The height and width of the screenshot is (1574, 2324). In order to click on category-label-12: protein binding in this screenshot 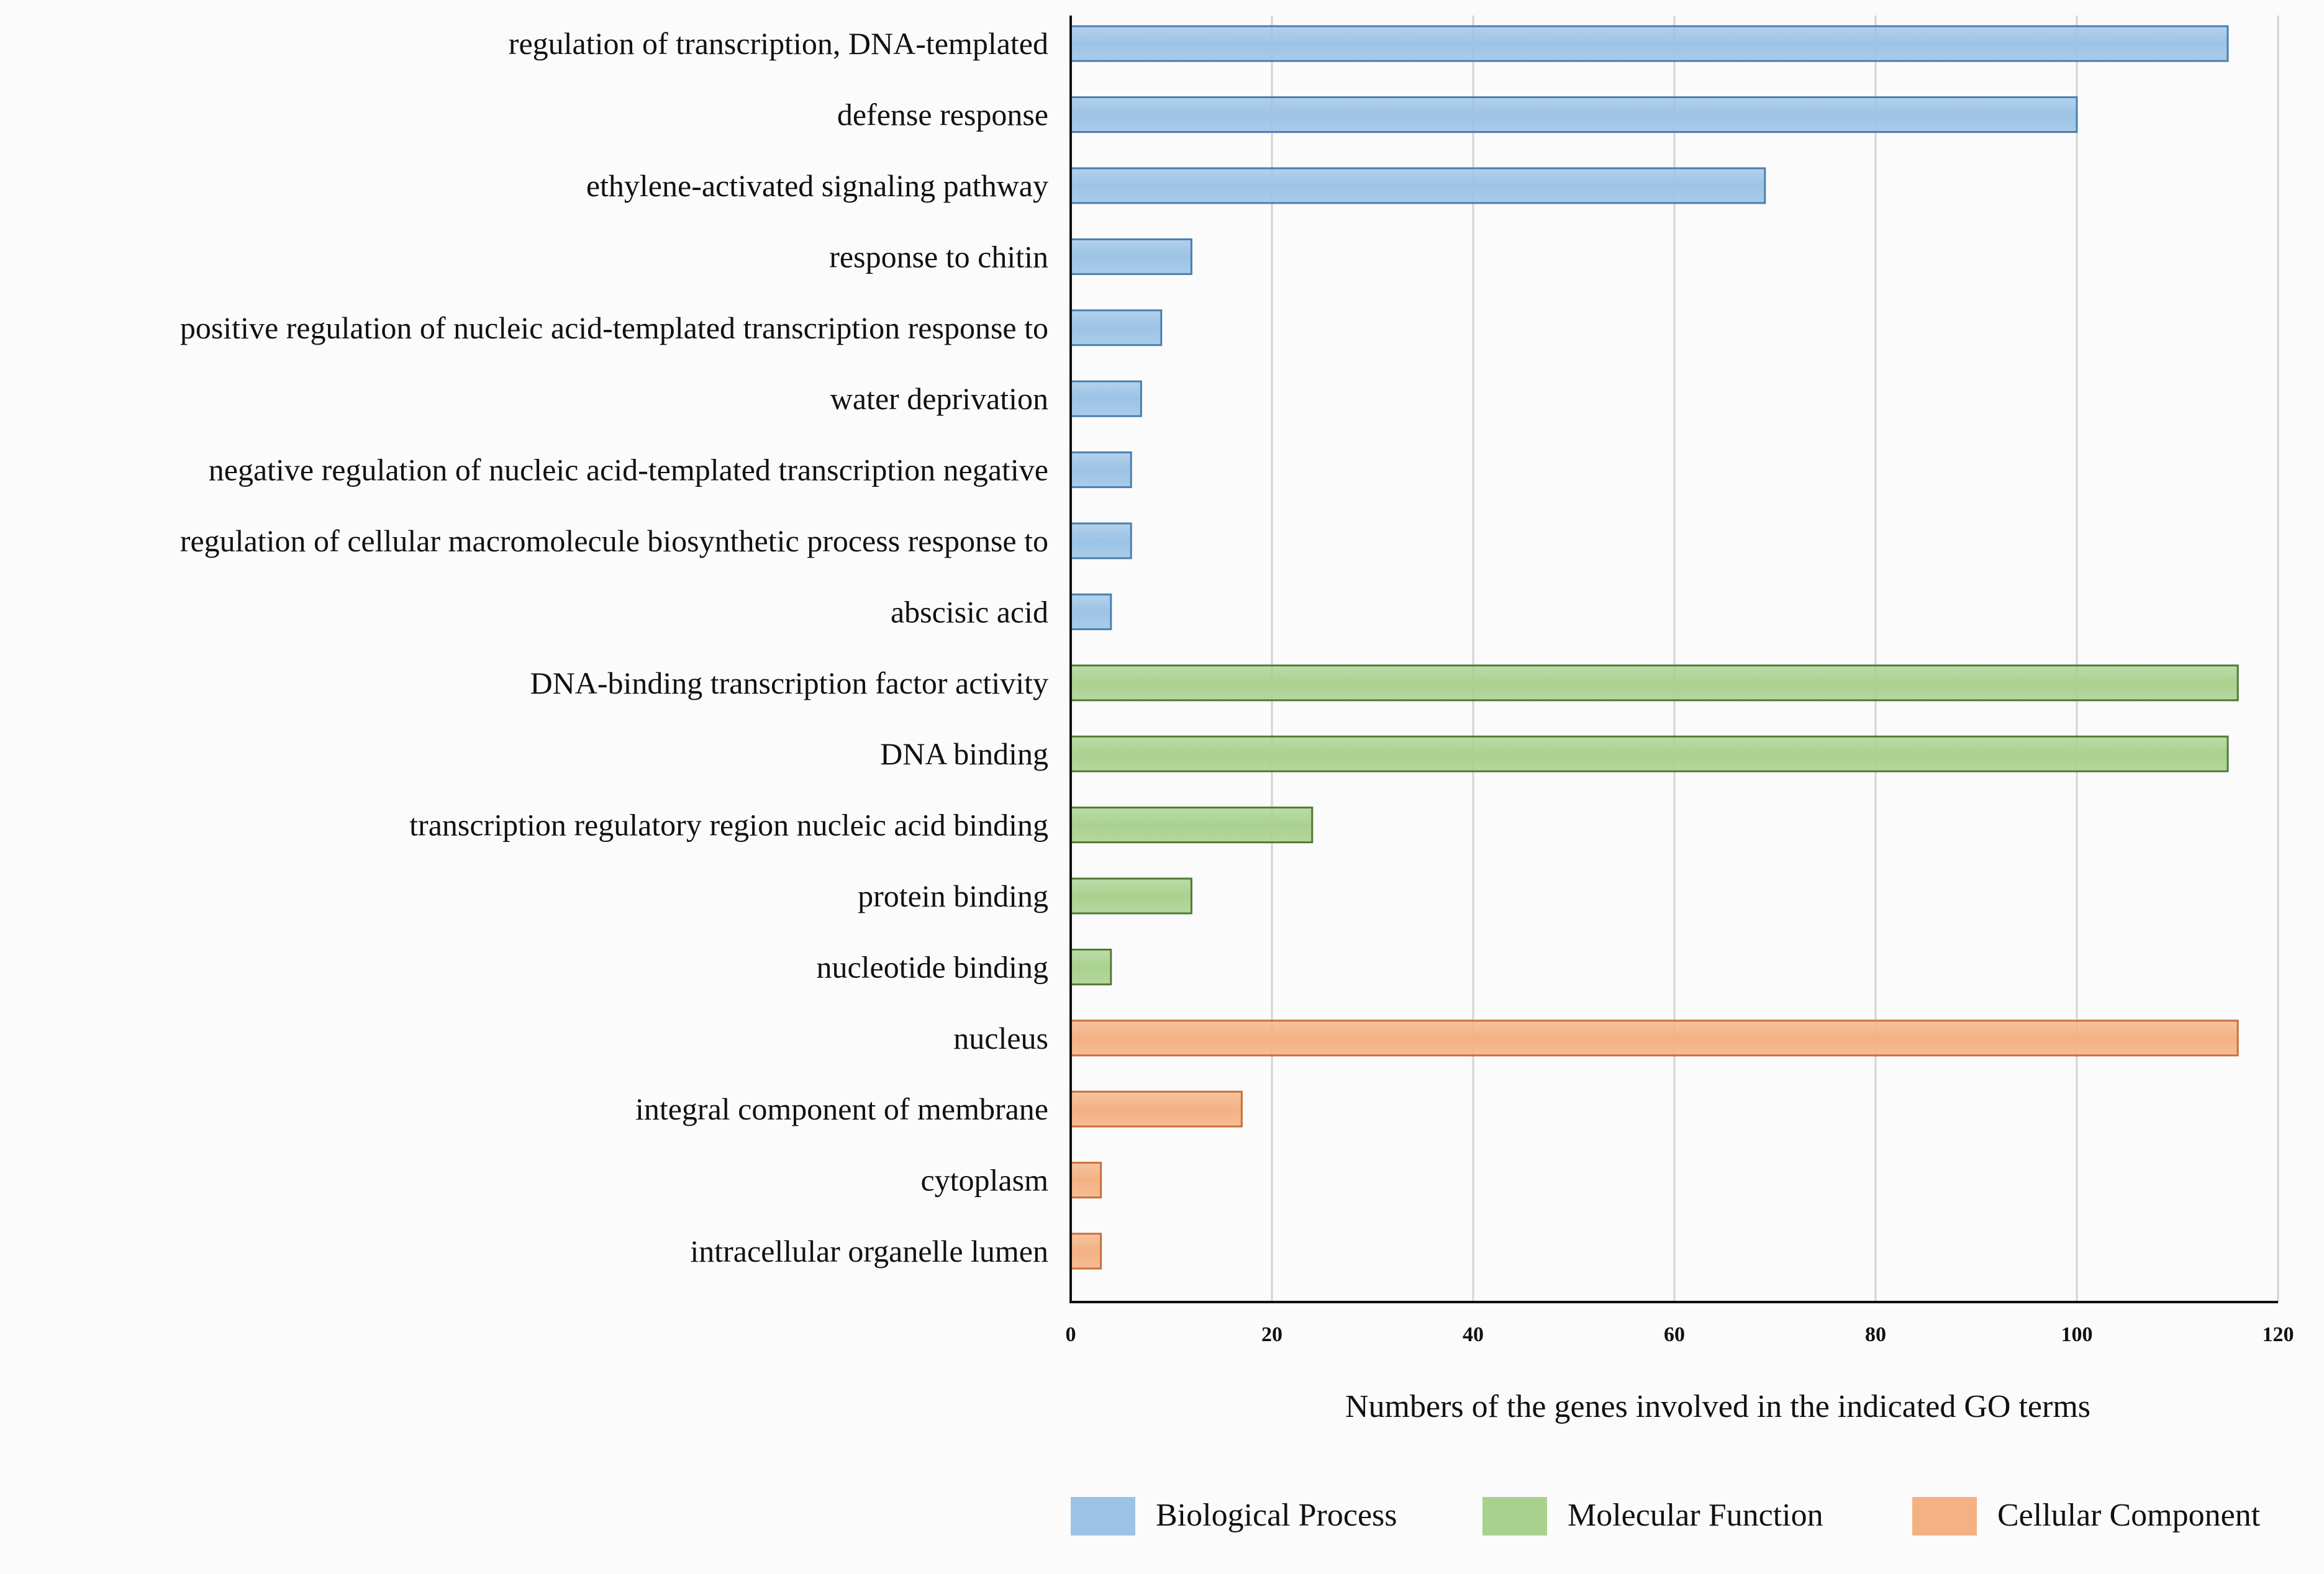, I will do `click(953, 896)`.